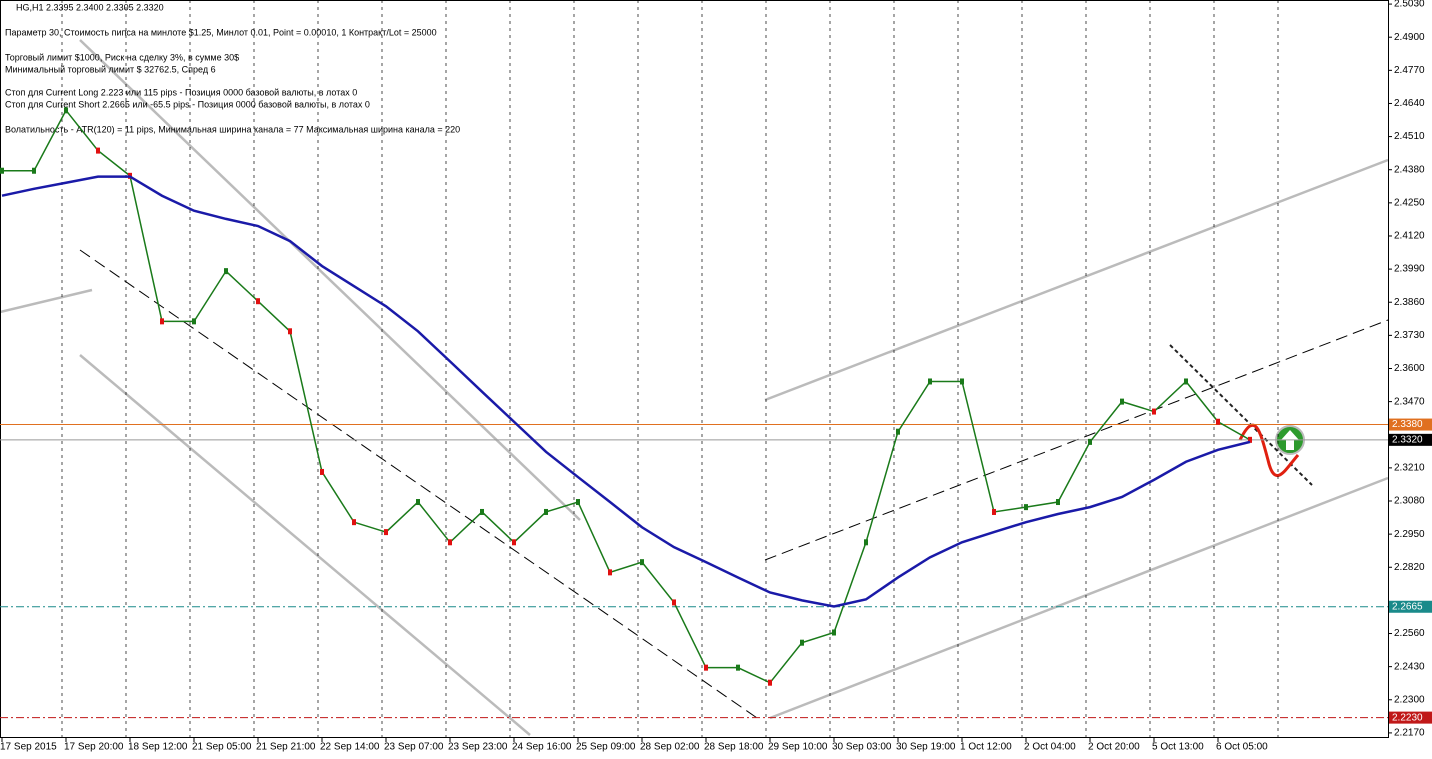 Image resolution: width=1432 pixels, height=759 pixels. I want to click on x-tick-label: 21 Sep 05:00, so click(222, 747).